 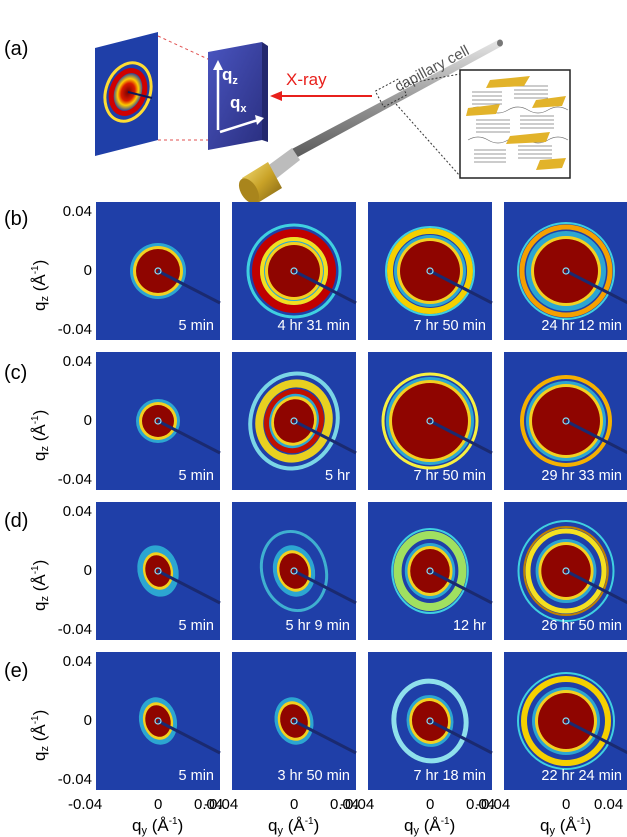 What do you see at coordinates (449, 776) in the screenshot?
I see `time-label-3-2: 7 hr 18 min` at bounding box center [449, 776].